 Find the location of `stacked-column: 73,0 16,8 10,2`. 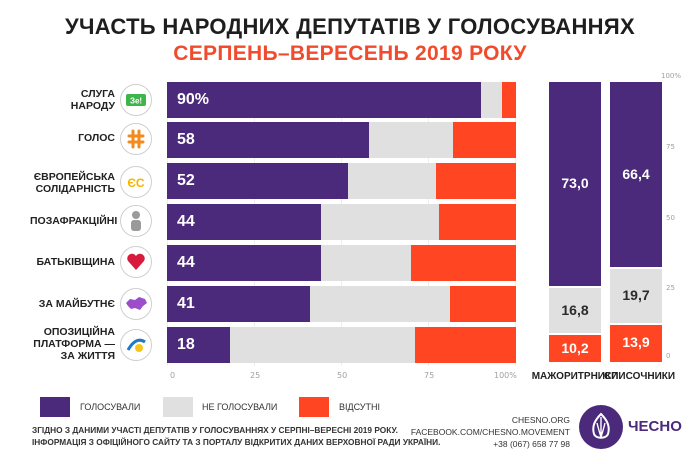

stacked-column: 73,0 16,8 10,2 is located at coordinates (575, 223).